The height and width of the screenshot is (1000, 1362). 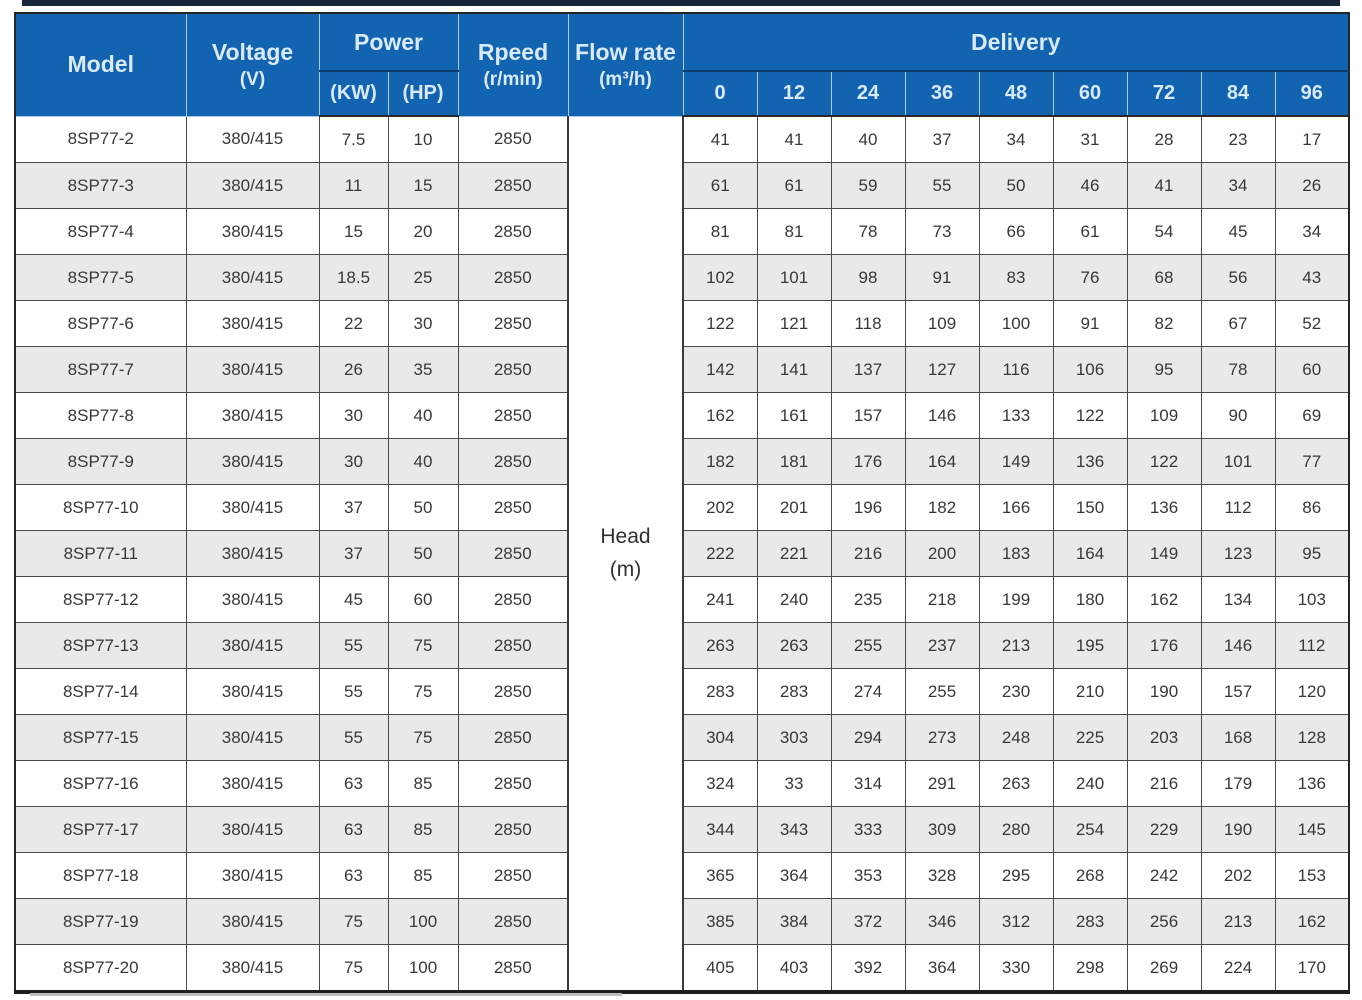 What do you see at coordinates (1090, 553) in the screenshot?
I see `delivery-value-cell: 164` at bounding box center [1090, 553].